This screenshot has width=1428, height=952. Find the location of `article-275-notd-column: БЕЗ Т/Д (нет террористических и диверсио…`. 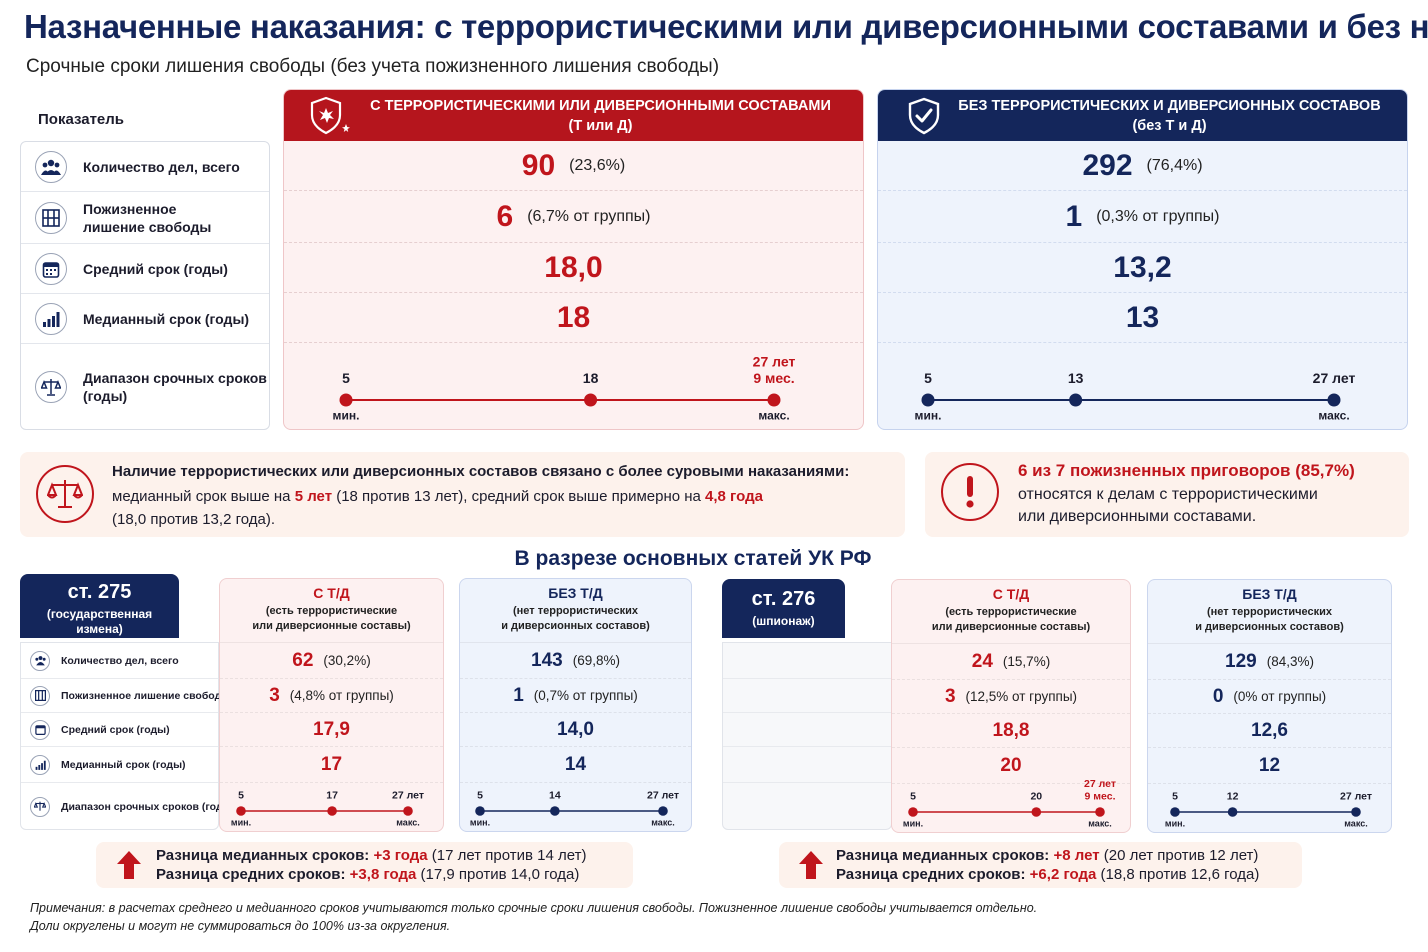

article-275-notd-column: БЕЗ Т/Д (нет террористических и диверсио… is located at coordinates (575, 705).